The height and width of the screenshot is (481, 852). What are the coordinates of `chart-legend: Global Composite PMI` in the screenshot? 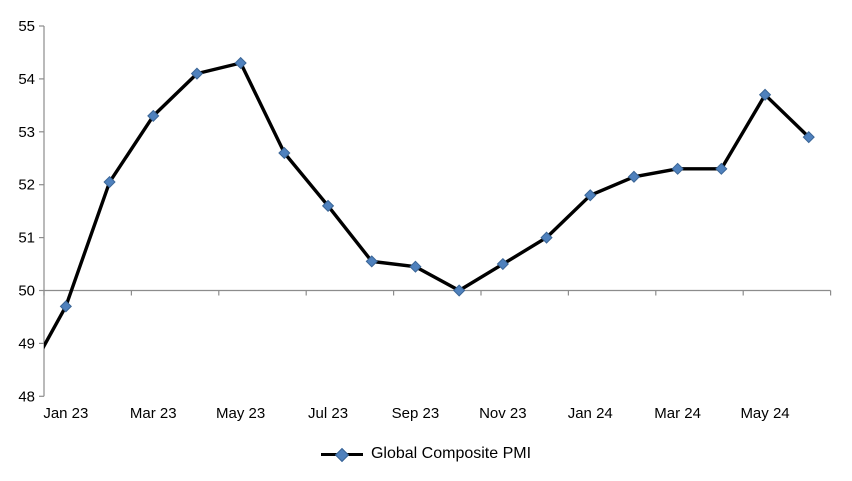 It's located at (426, 454).